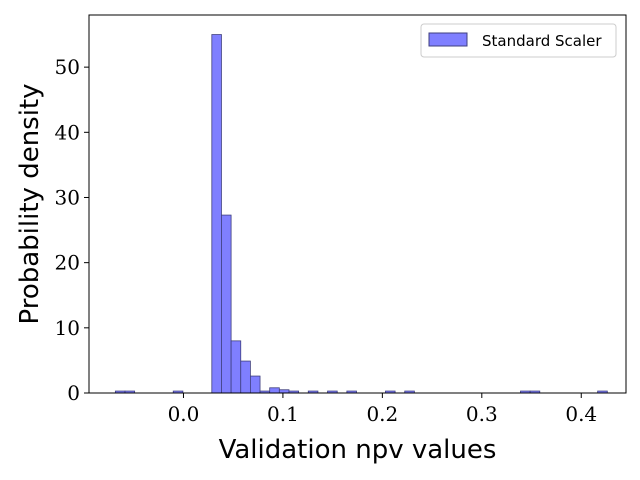 The height and width of the screenshot is (480, 640). What do you see at coordinates (67, 132) in the screenshot?
I see `y-tick-label: 40` at bounding box center [67, 132].